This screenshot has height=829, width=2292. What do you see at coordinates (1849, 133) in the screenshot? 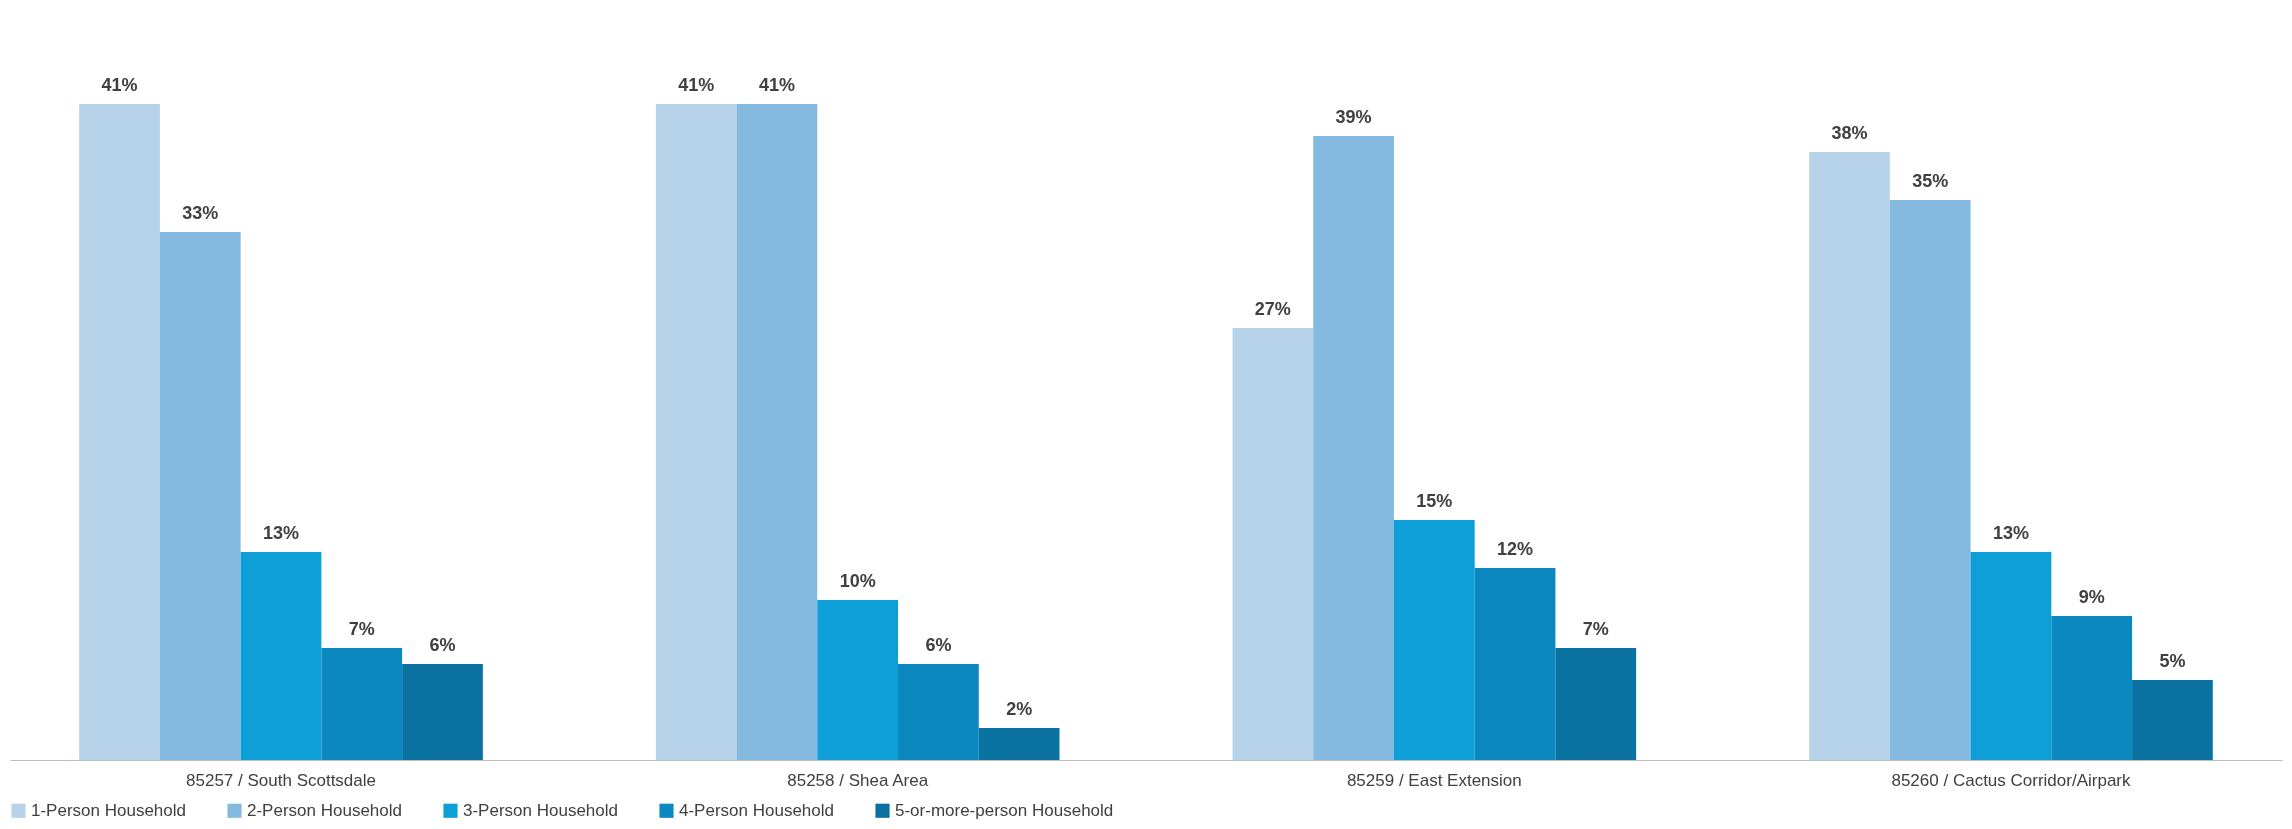
I see `data-label: 38%` at bounding box center [1849, 133].